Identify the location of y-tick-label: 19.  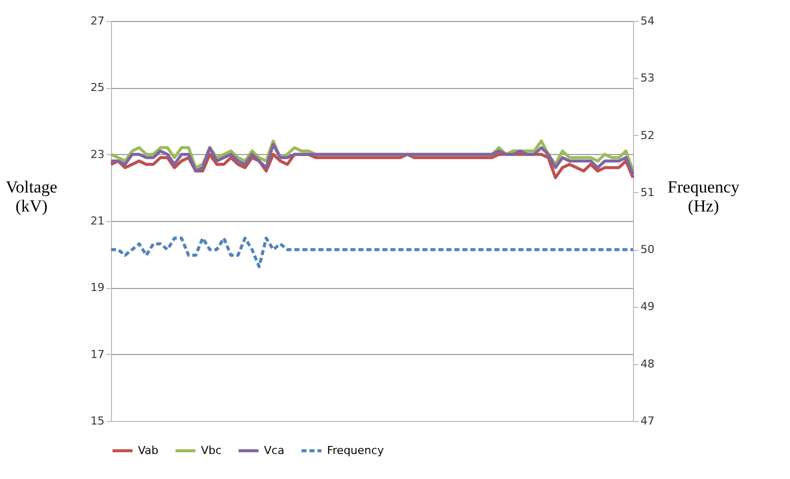
(97, 287).